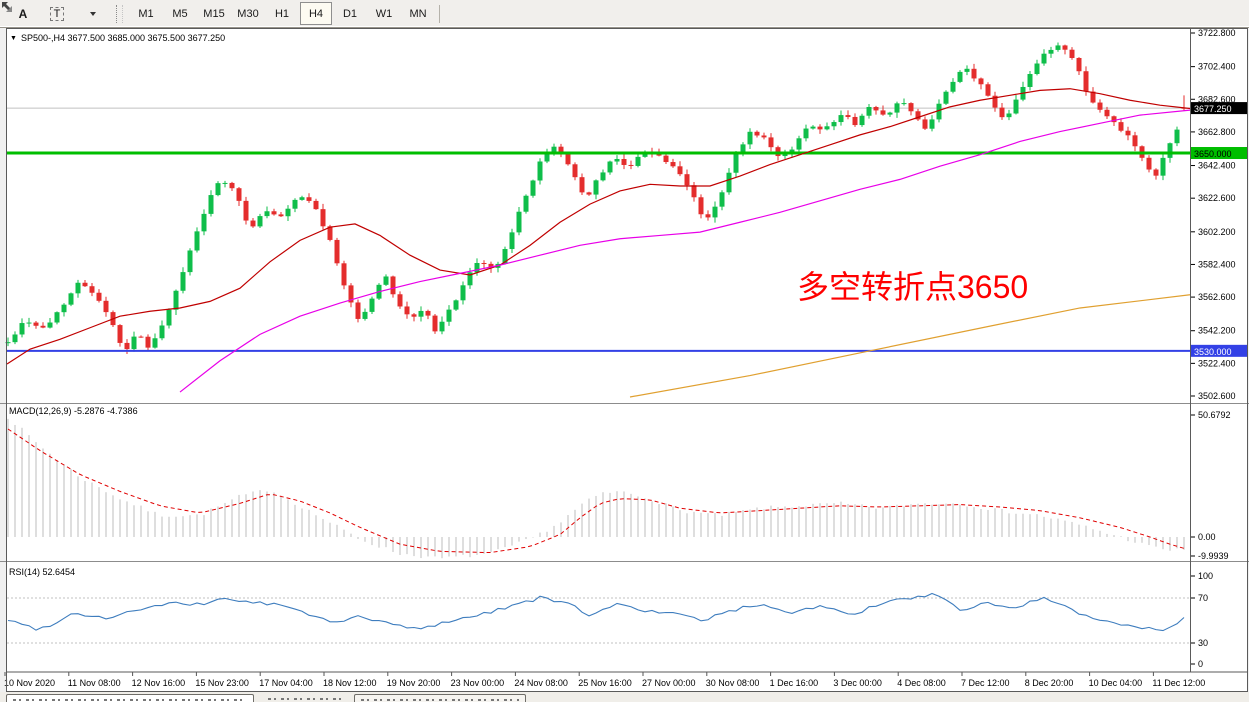 The width and height of the screenshot is (1249, 702). I want to click on price-tag-label: 3530.000, so click(1213, 352).